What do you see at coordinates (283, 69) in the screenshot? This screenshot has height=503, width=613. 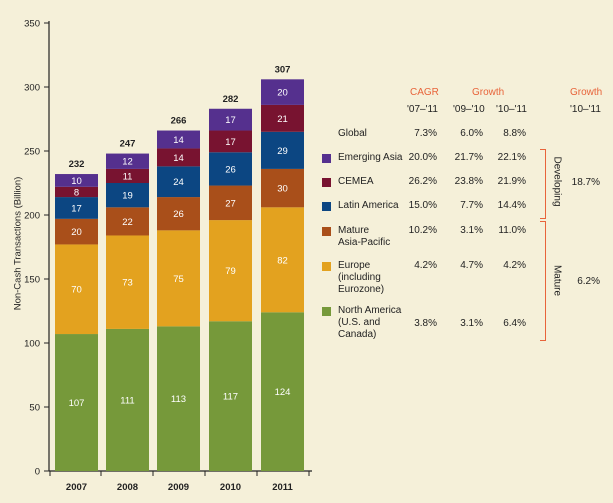 I see `bar-total-label: 307` at bounding box center [283, 69].